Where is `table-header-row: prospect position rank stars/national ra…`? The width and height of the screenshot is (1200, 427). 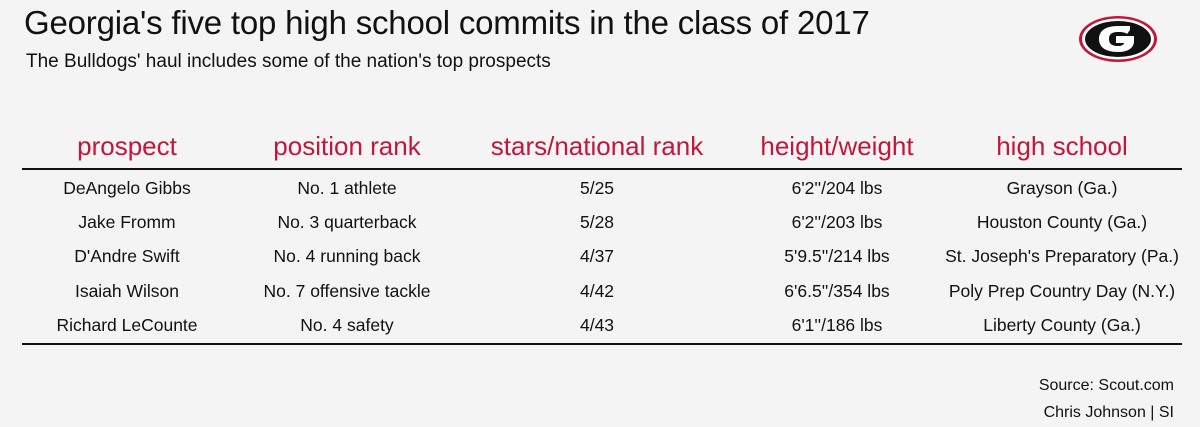 table-header-row: prospect position rank stars/national ra… is located at coordinates (602, 148).